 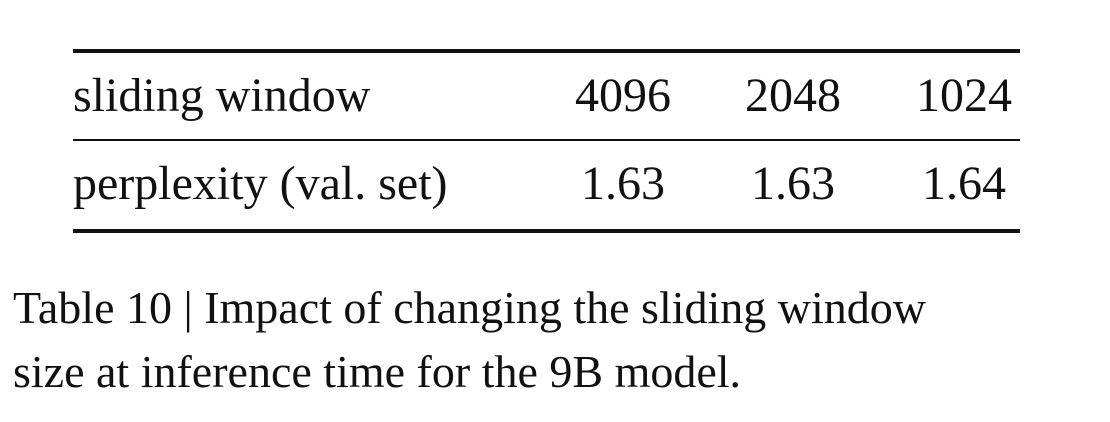 What do you see at coordinates (222, 95) in the screenshot?
I see `header-label: sliding window` at bounding box center [222, 95].